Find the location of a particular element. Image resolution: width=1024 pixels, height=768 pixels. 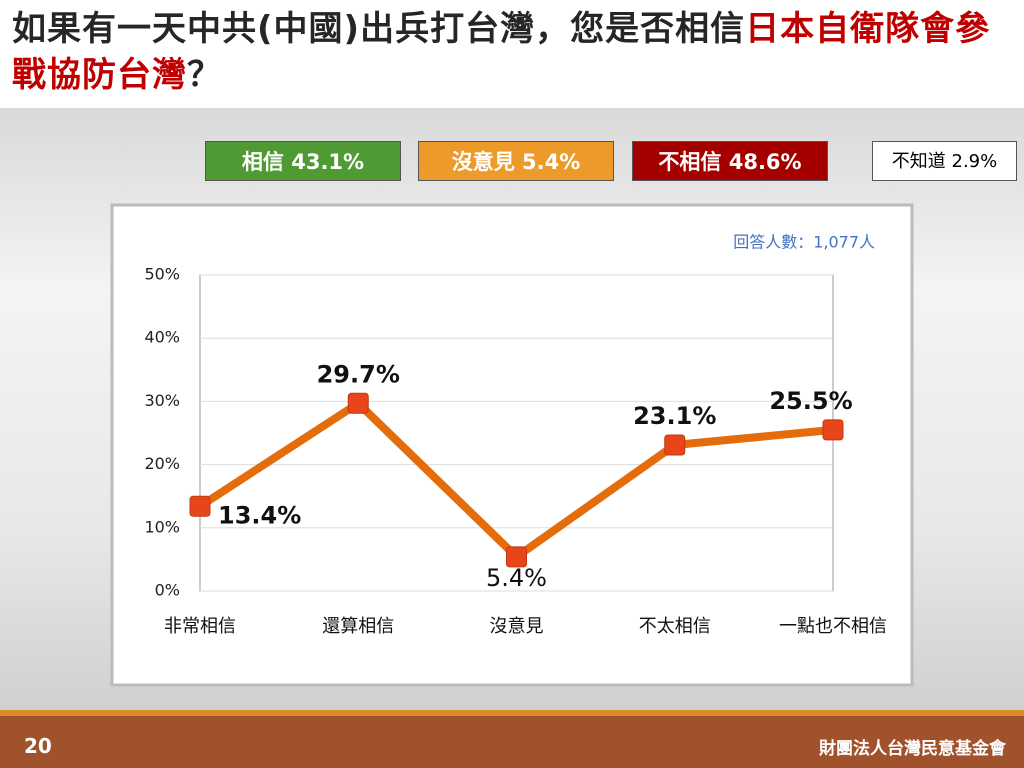

footer: 20 財團法人台灣民意基金會 is located at coordinates (512, 739).